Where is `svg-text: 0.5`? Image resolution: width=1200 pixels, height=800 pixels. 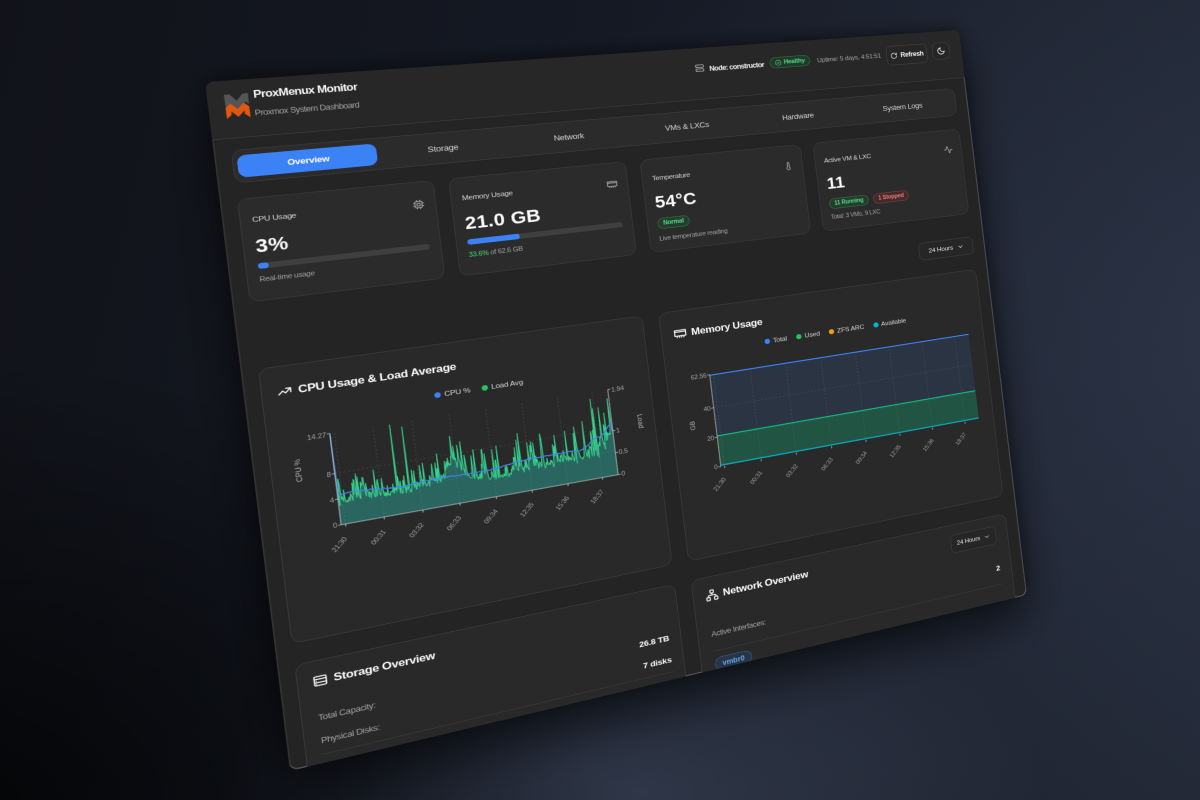
svg-text: 0.5 is located at coordinates (623, 451).